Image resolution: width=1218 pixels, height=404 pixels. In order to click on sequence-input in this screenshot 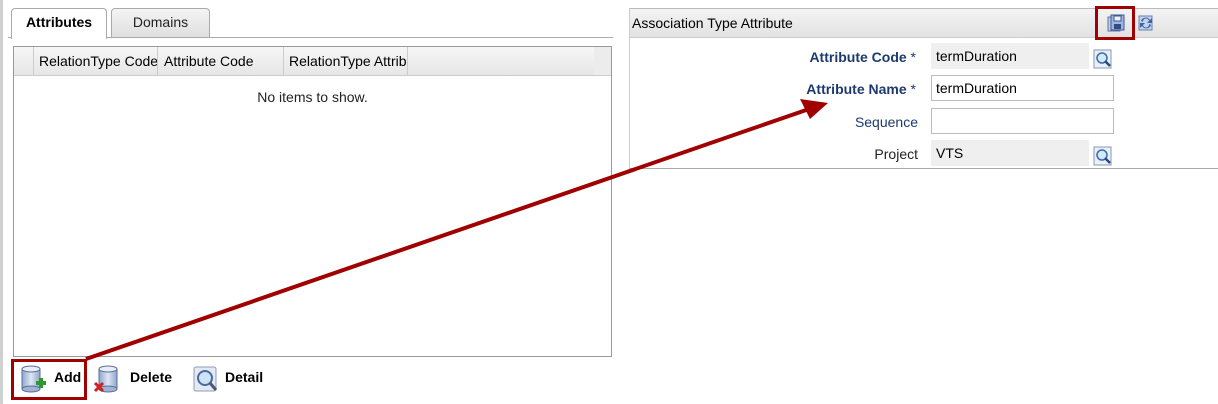, I will do `click(1022, 121)`.